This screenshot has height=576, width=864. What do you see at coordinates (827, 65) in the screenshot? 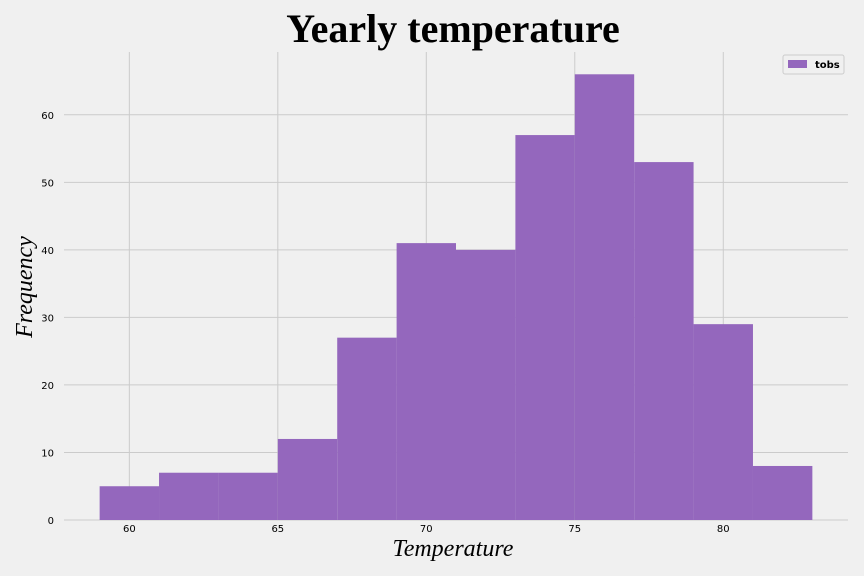
I see `legend-label: tobs` at bounding box center [827, 65].